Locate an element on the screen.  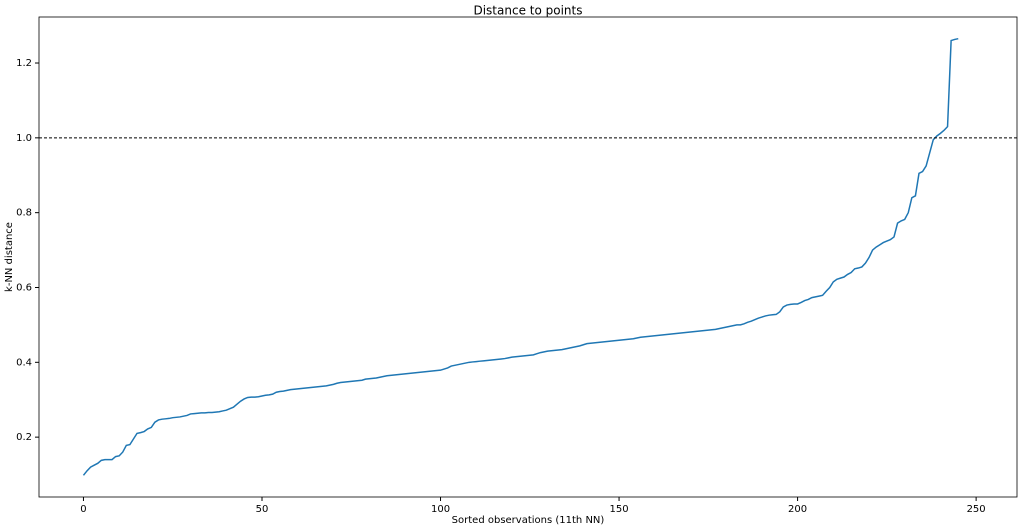
y-tick-label: 1.2 is located at coordinates (24, 63).